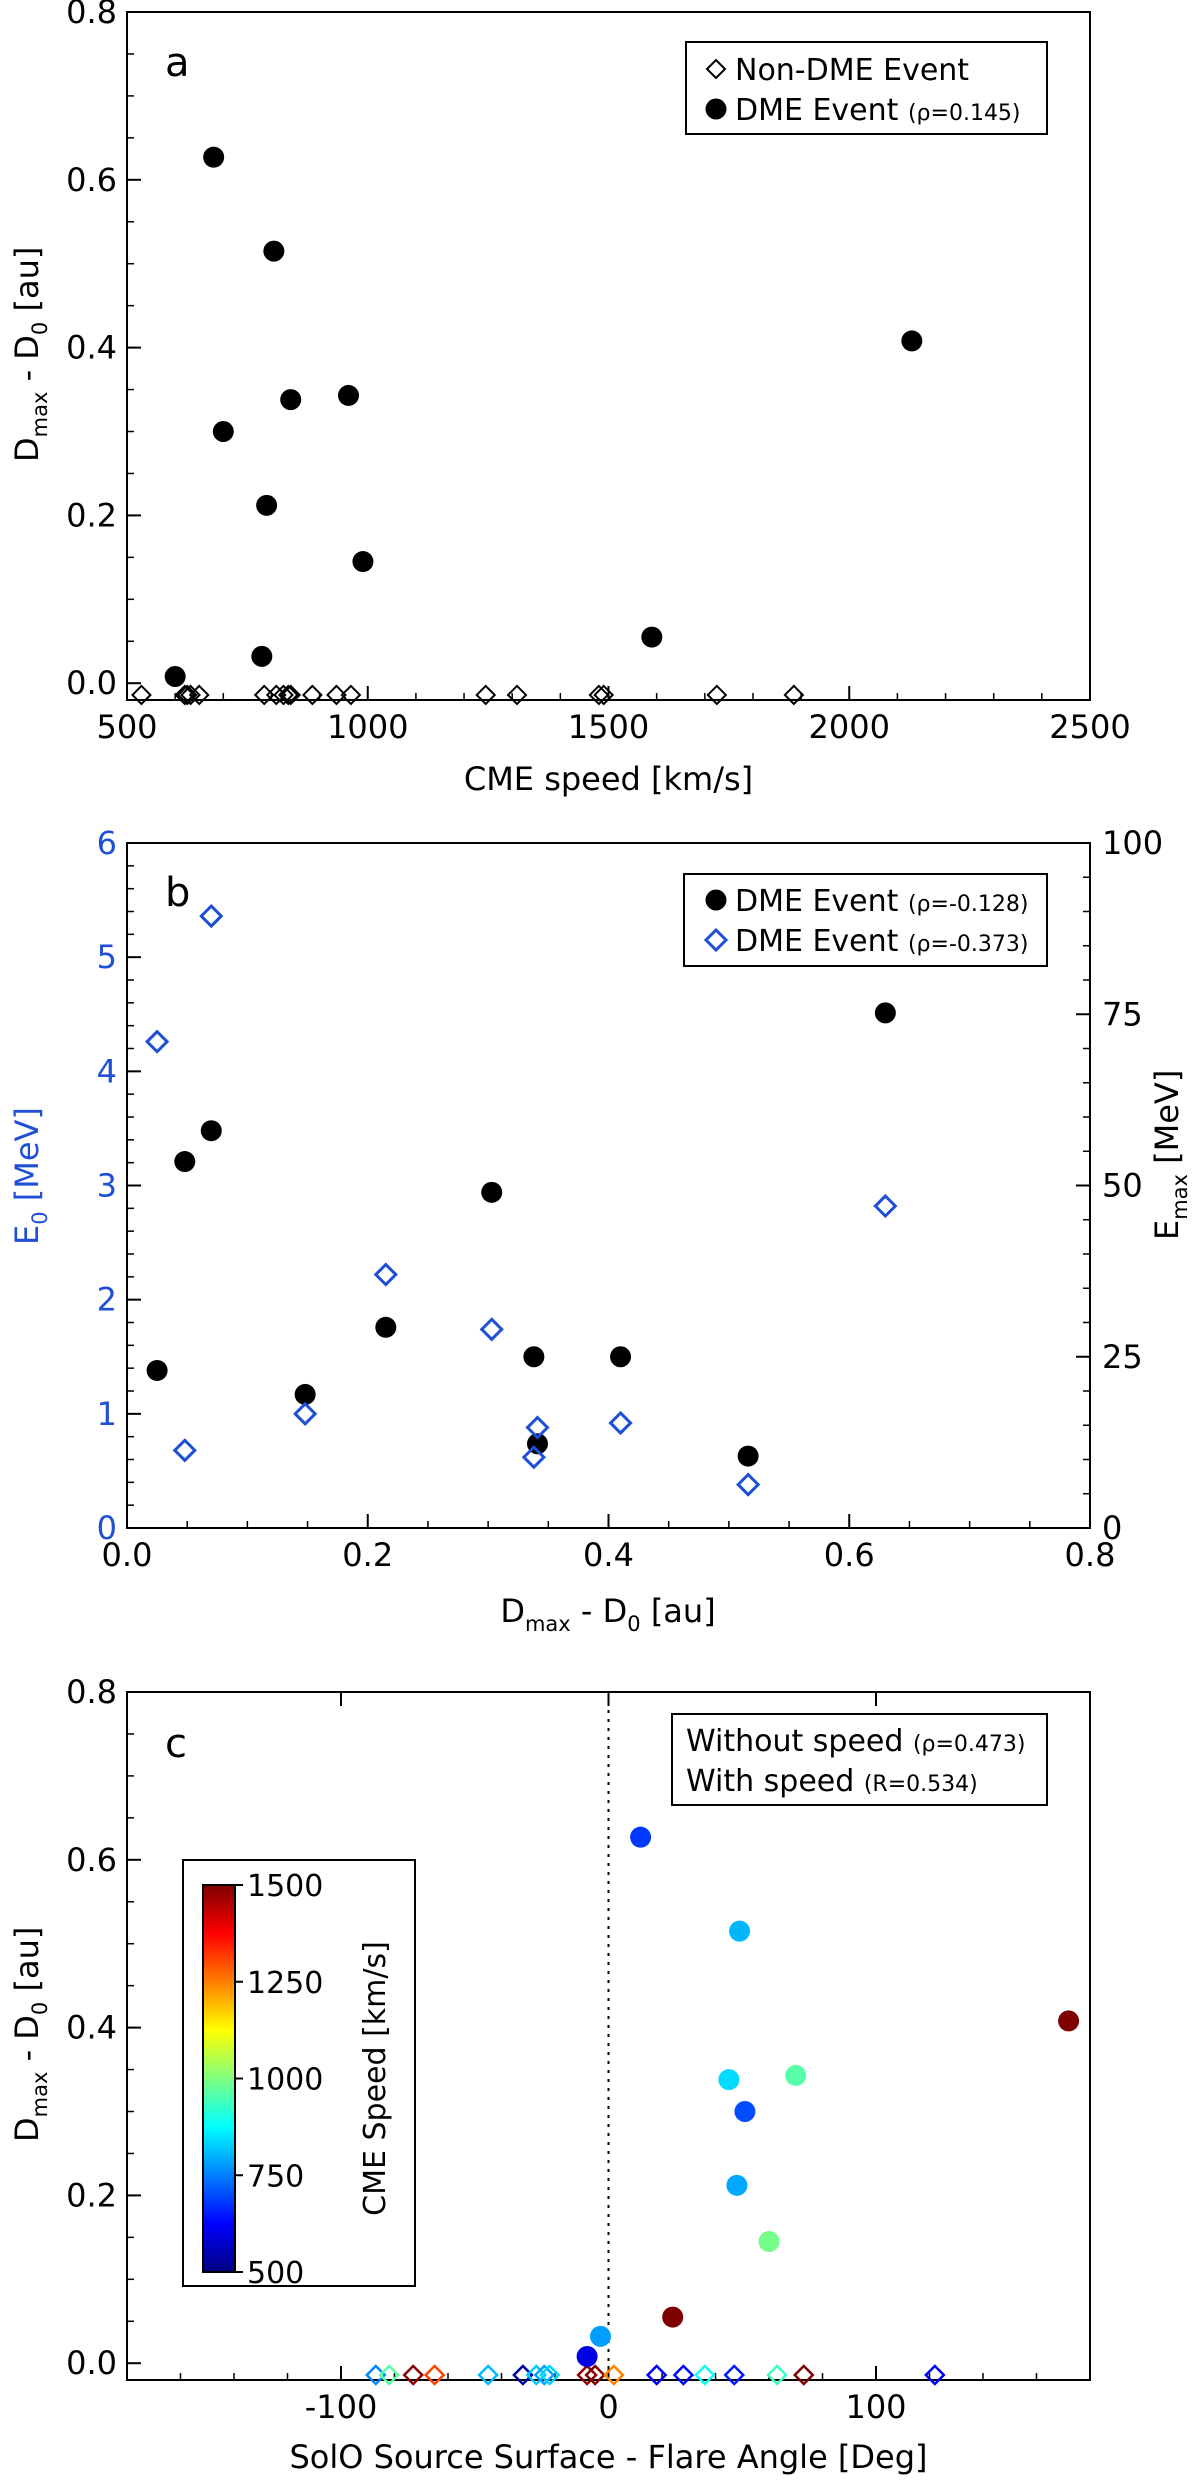 This screenshot has width=1200, height=2482. I want to click on x-axis: -100 0 100, so click(608, 2396).